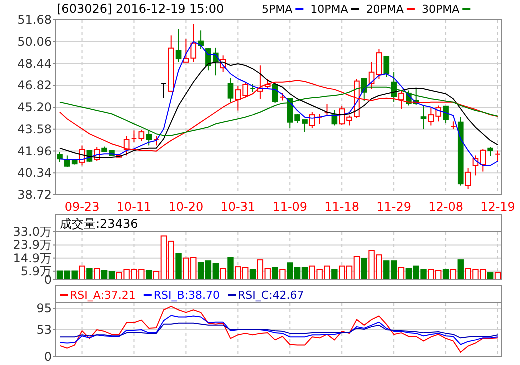  What do you see at coordinates (32, 258) in the screenshot?
I see `y-tick-label: 14.9万` at bounding box center [32, 258].